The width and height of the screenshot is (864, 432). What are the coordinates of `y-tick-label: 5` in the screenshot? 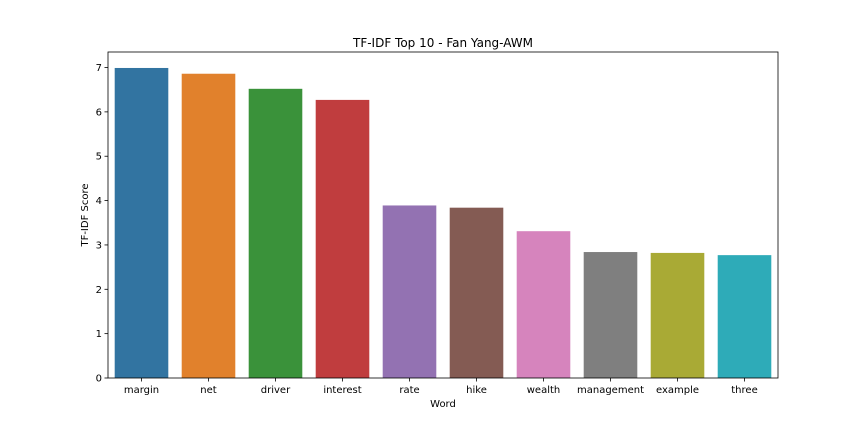 It's located at (99, 157).